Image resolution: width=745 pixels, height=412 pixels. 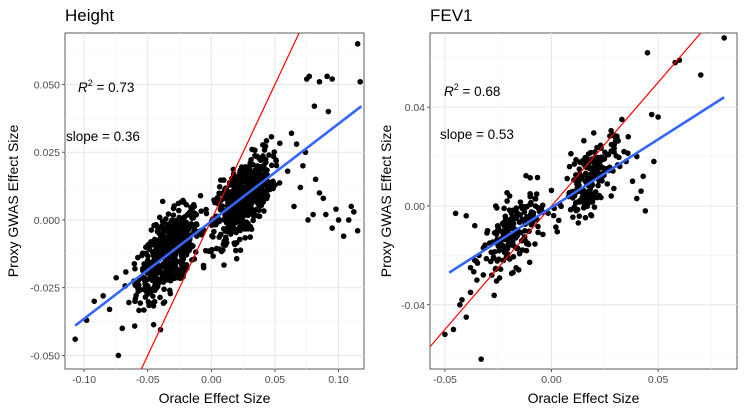 What do you see at coordinates (456, 87) in the screenshot?
I see `fev1-r2-exponent: 2` at bounding box center [456, 87].